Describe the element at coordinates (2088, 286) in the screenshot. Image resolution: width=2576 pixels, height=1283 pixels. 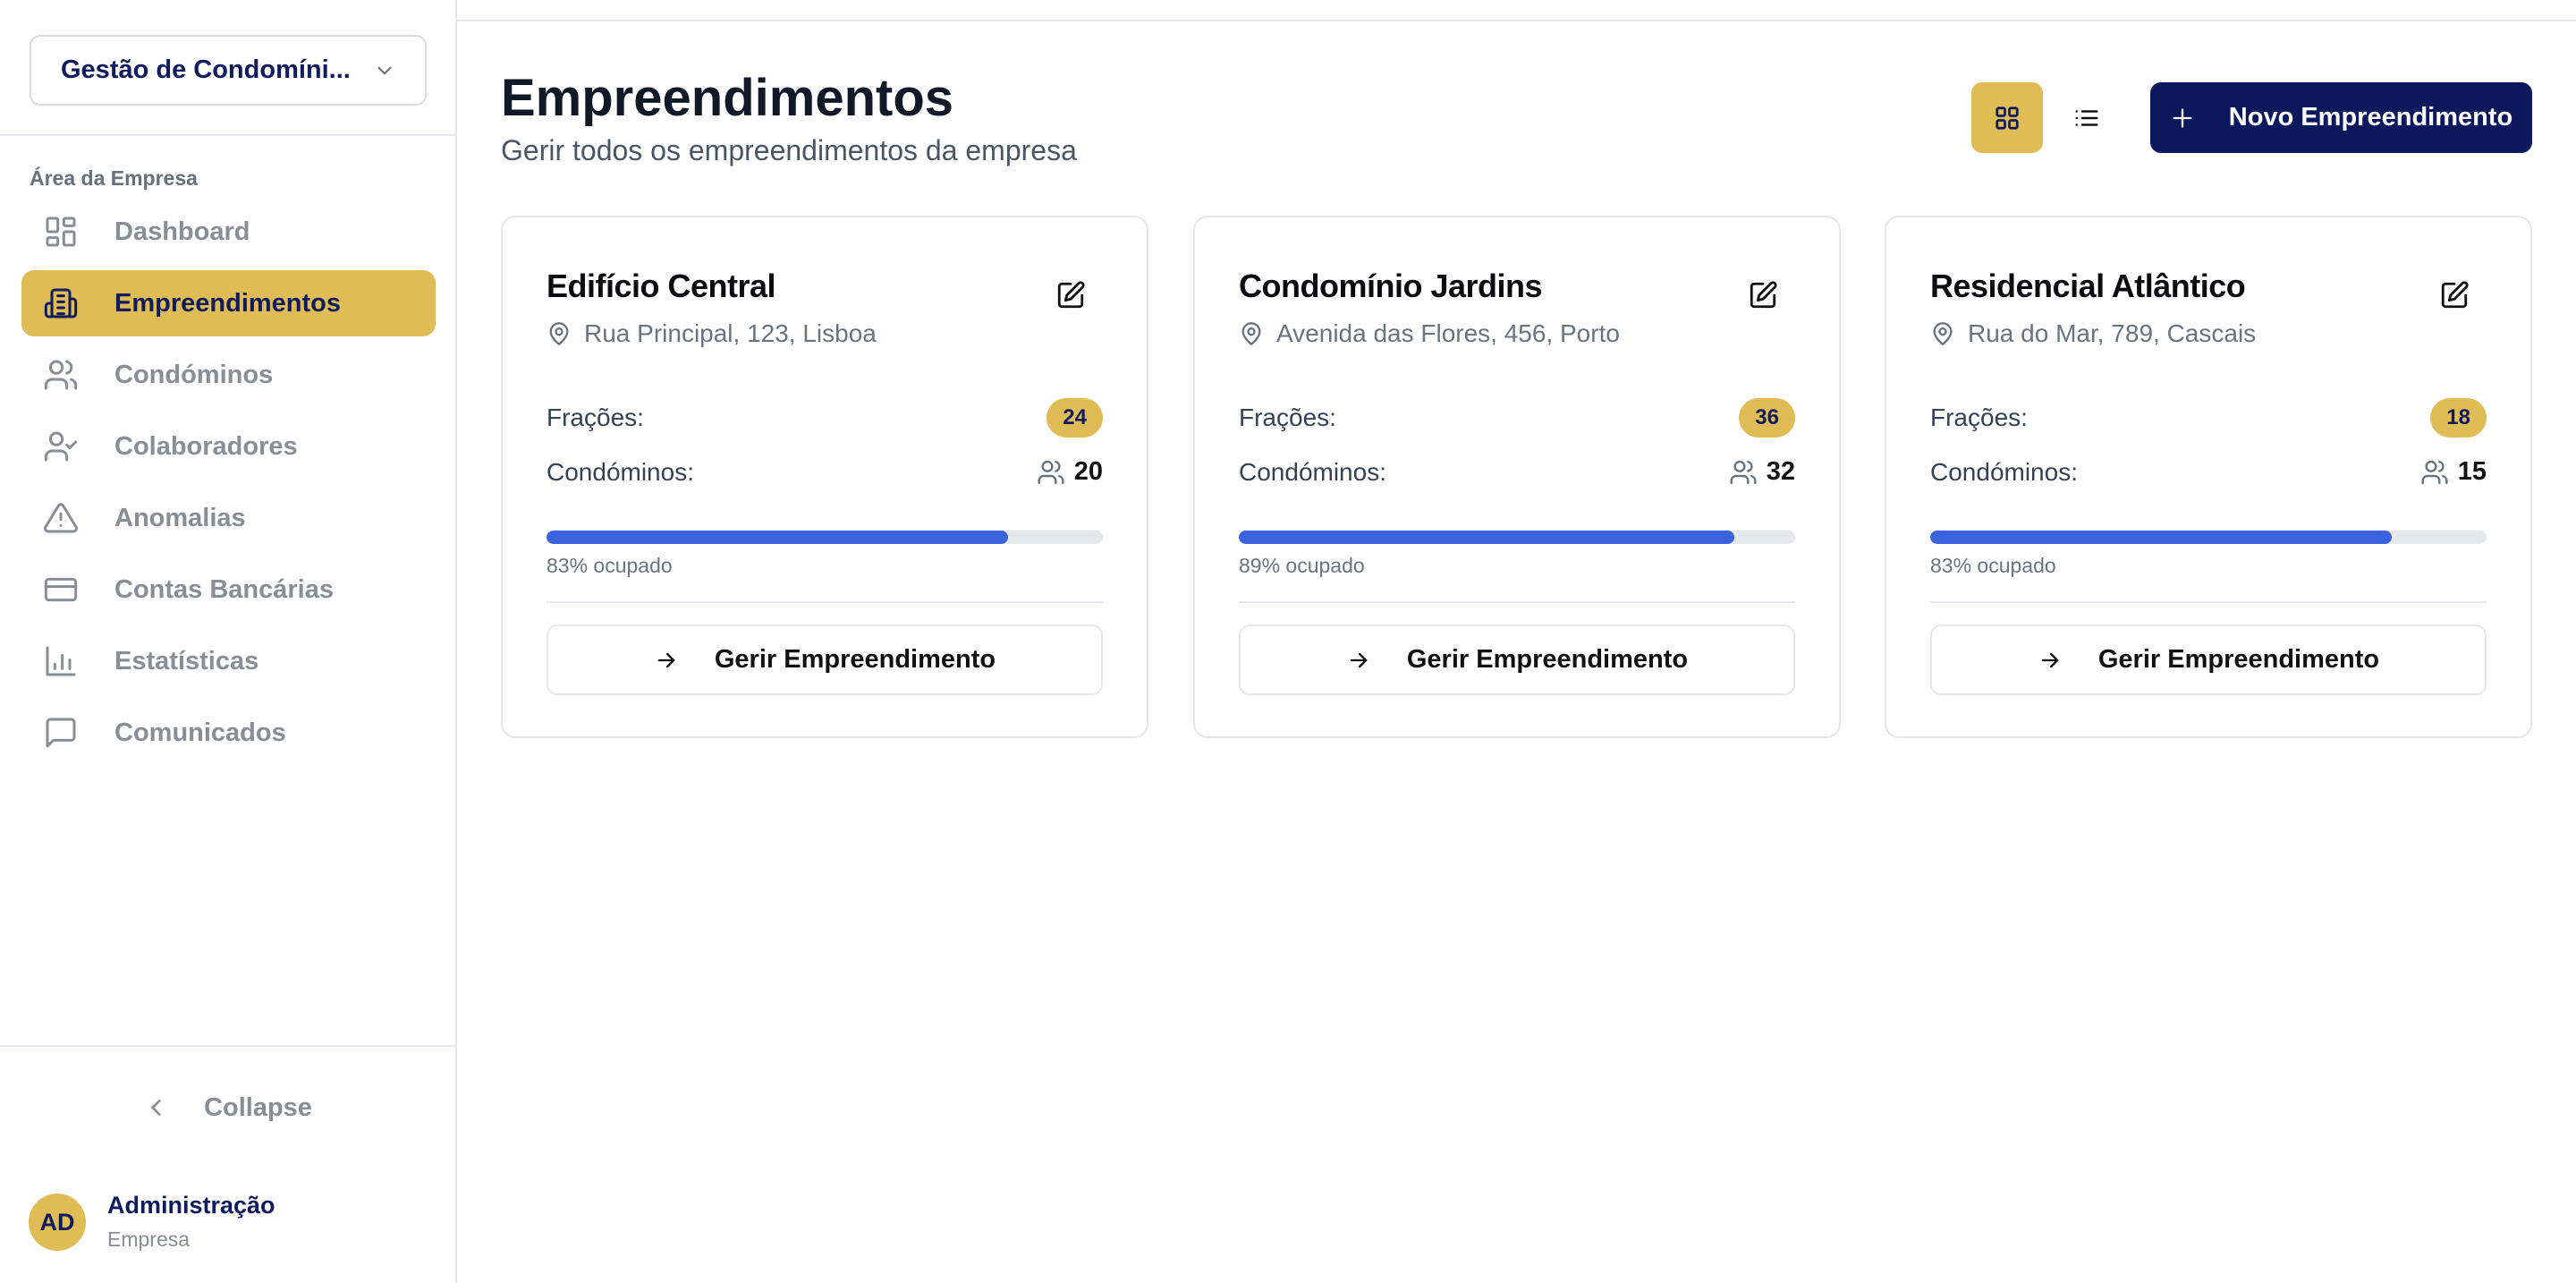
I see `development-name: Residencial Atlântico` at that location.